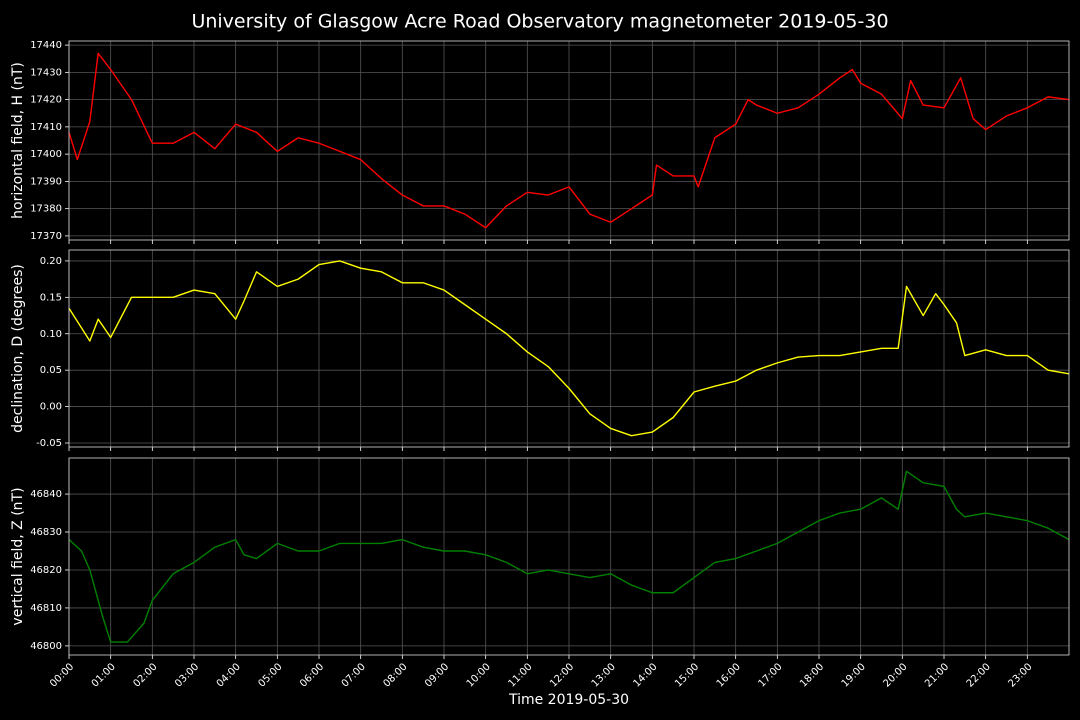 This screenshot has height=720, width=1080. Describe the element at coordinates (46, 209) in the screenshot. I see `y-tick-label: 17380` at that location.